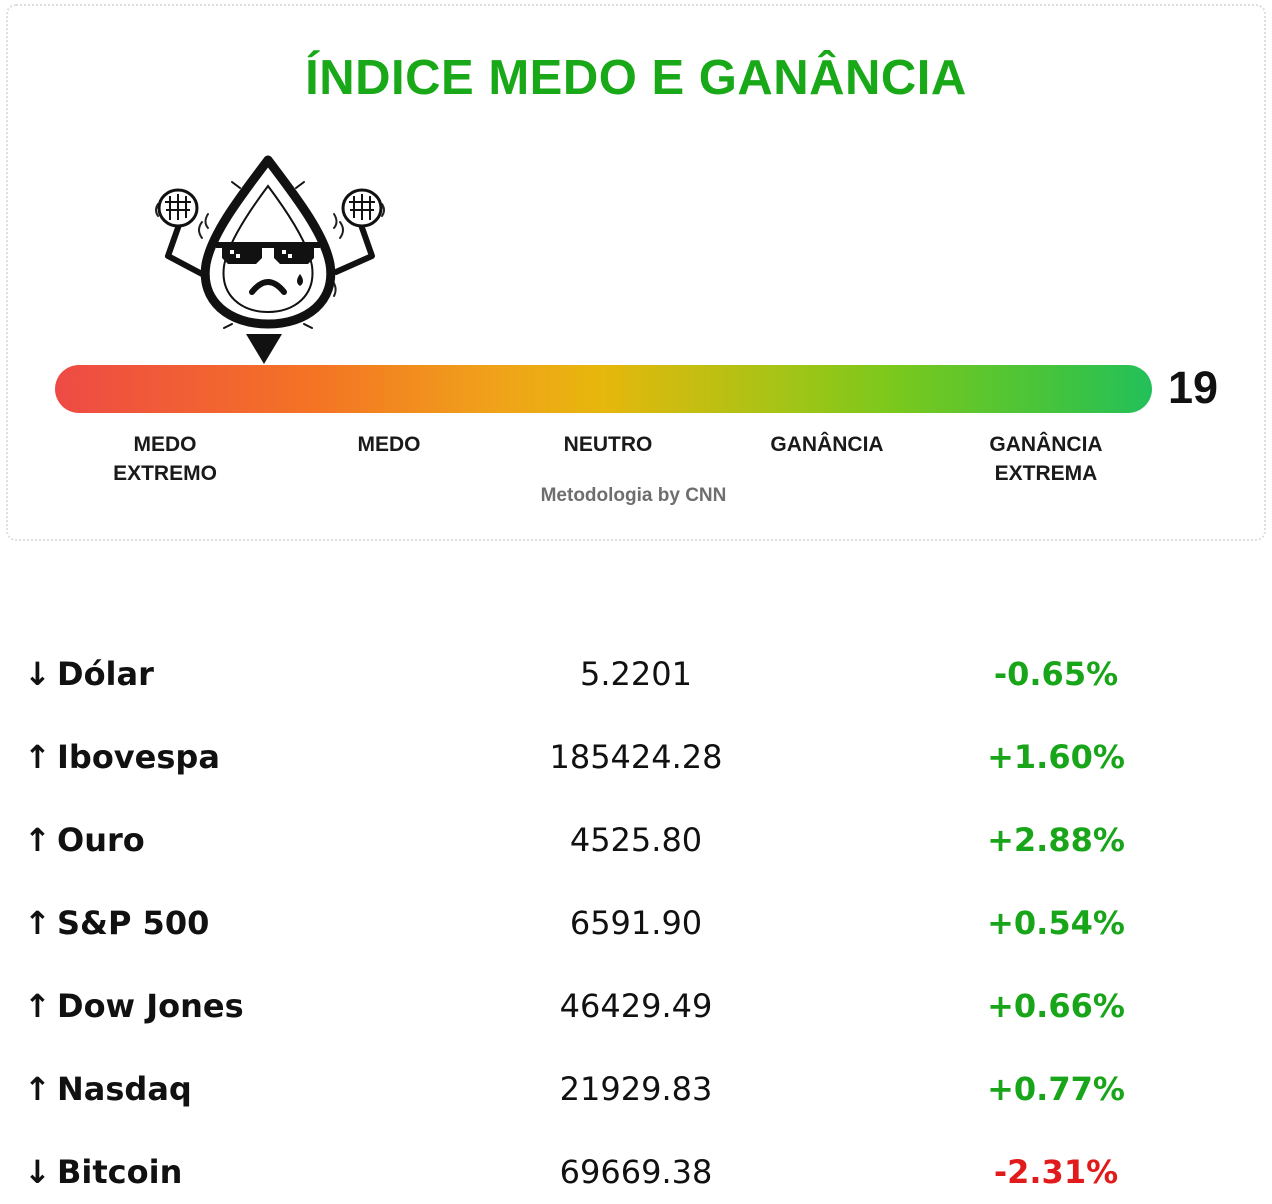 This screenshot has width=1272, height=1204. I want to click on market-value: 4525.80, so click(636, 840).